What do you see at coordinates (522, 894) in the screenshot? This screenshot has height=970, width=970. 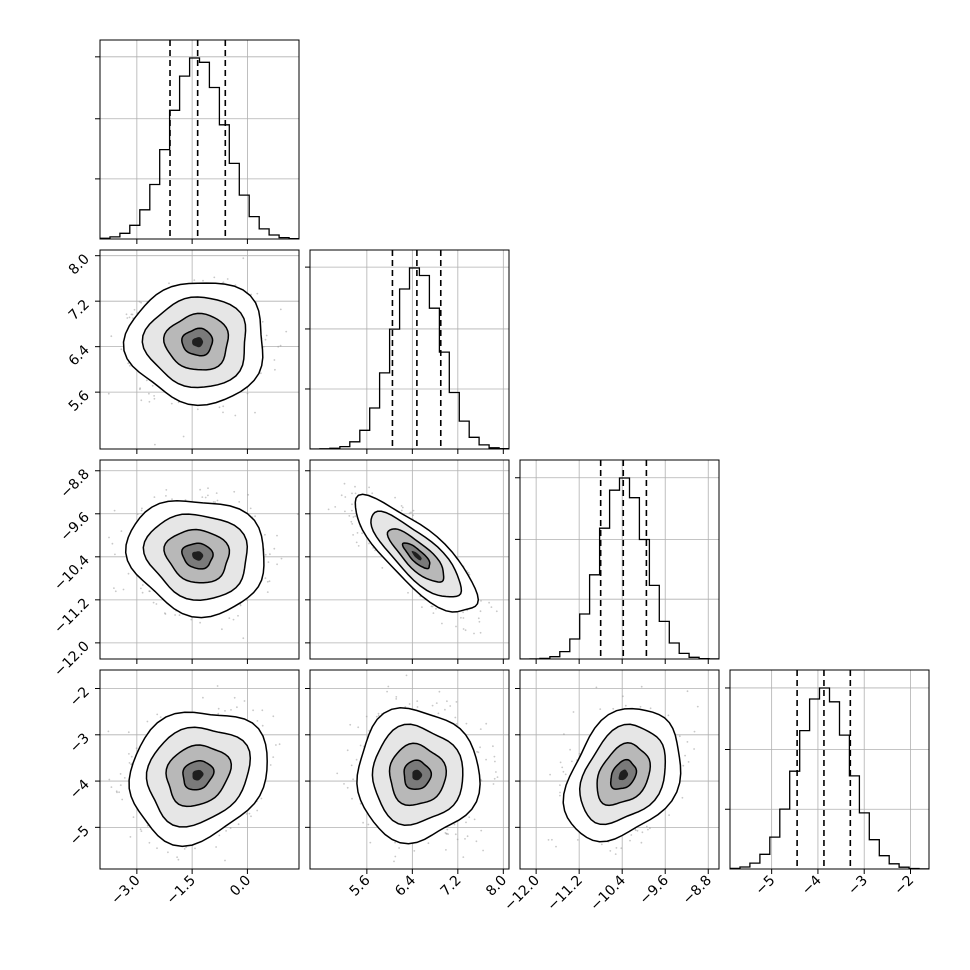 I see `x-tick-label: −12.0` at bounding box center [522, 894].